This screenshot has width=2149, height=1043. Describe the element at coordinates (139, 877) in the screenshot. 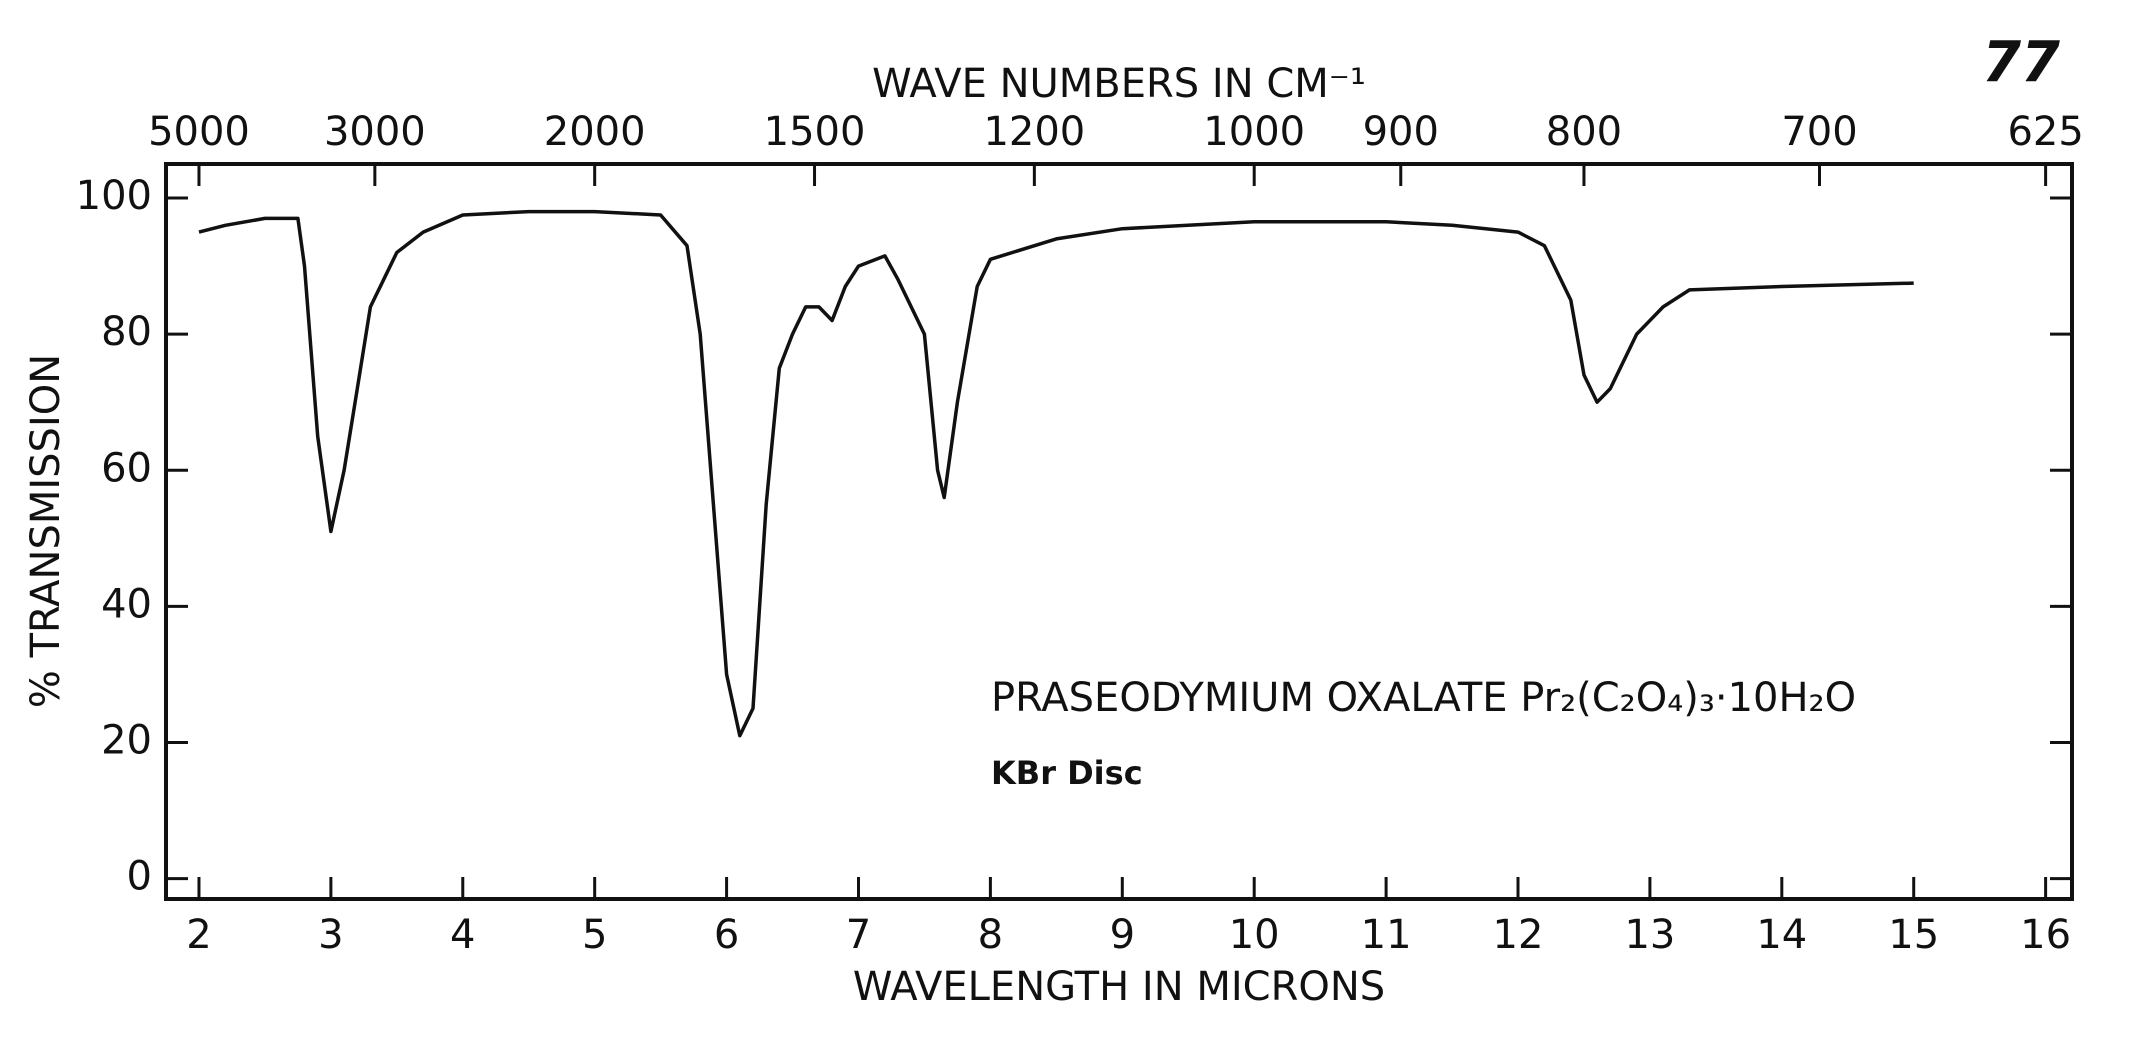

I see `y-tick-label: 0` at that location.